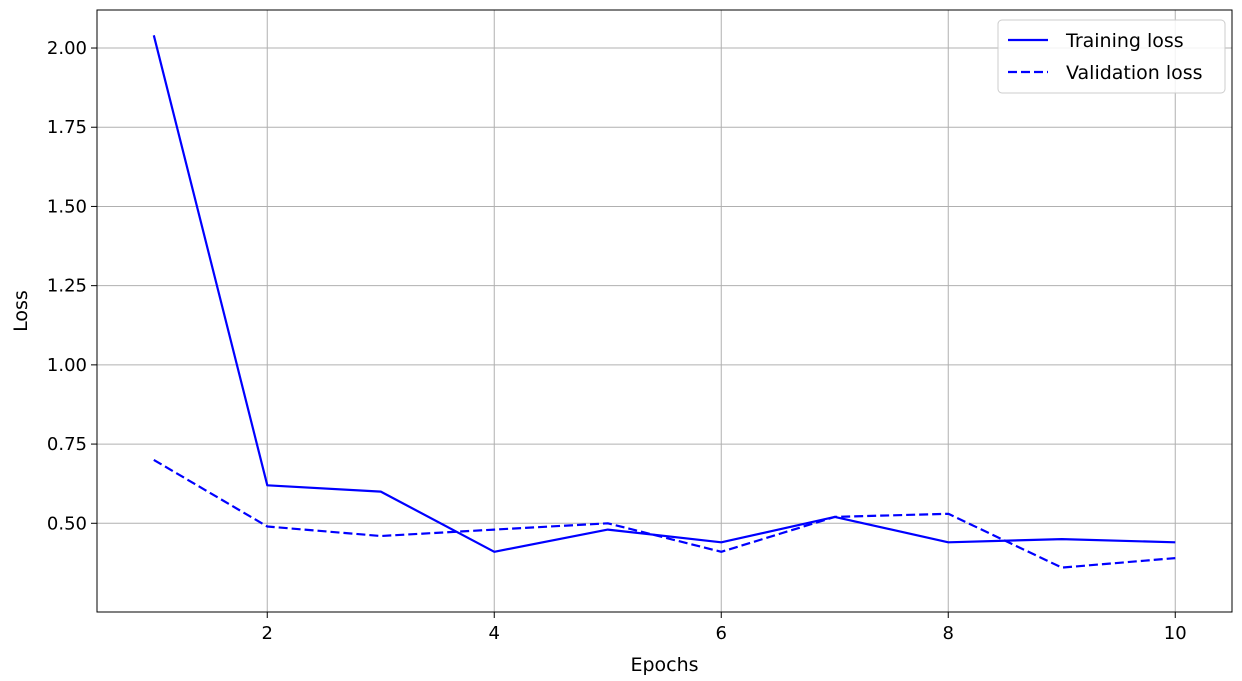 The width and height of the screenshot is (1242, 681). Describe the element at coordinates (1124, 41) in the screenshot. I see `legend-label: Training loss` at that location.